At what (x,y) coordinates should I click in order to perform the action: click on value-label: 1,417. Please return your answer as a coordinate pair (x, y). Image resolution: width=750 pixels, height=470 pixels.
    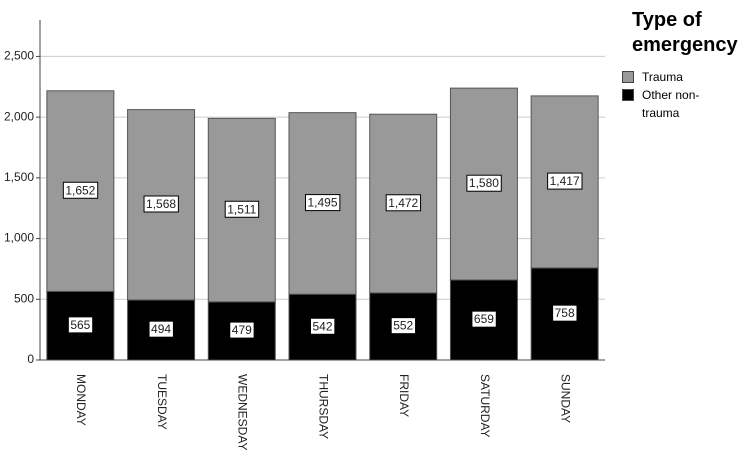
    Looking at the image, I should click on (565, 181).